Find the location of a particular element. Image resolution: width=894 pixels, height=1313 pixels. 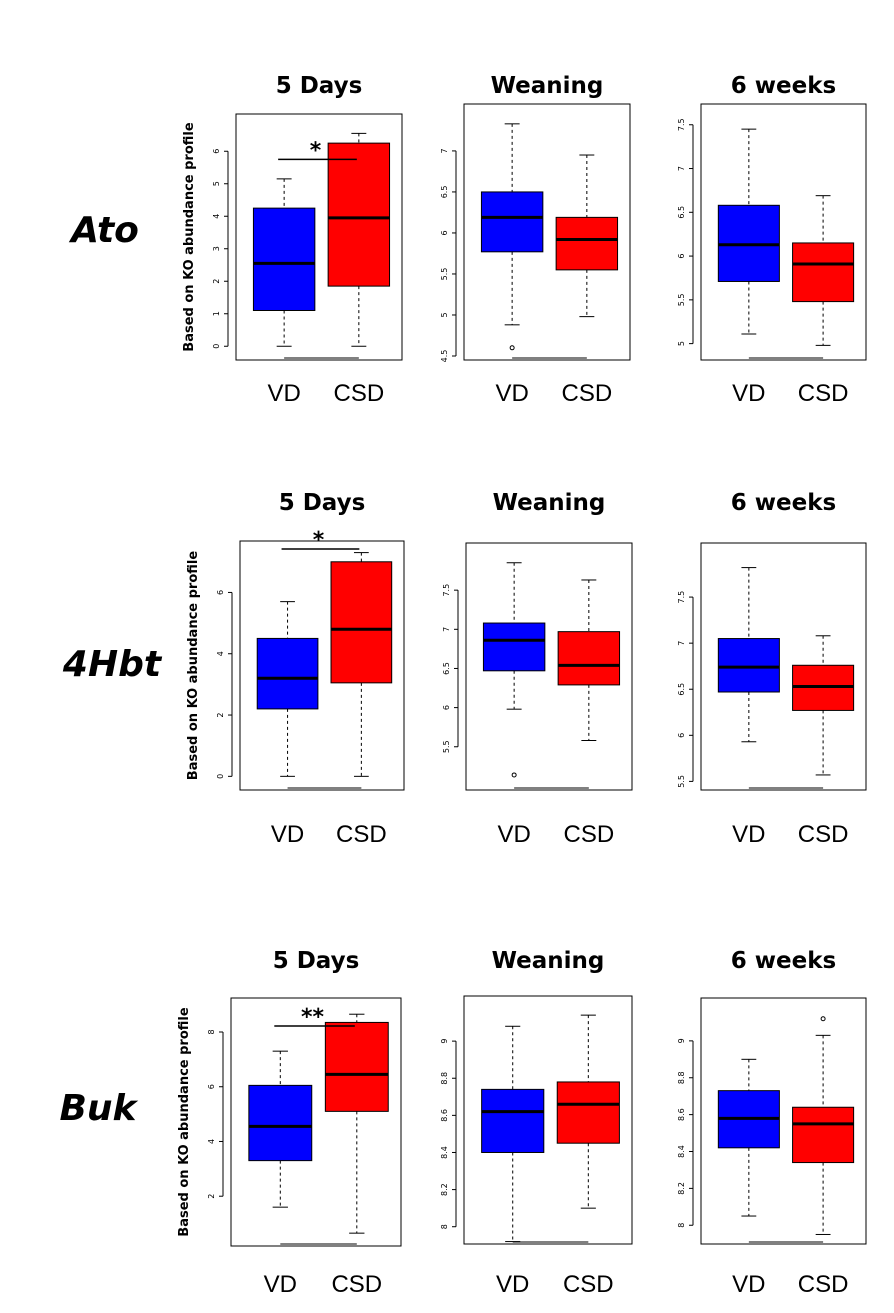

panel-ato-6-weeks: 6 weeks 5 5.5 6 6.5 7 7.5 VD CSD is located at coordinates (772, 240).